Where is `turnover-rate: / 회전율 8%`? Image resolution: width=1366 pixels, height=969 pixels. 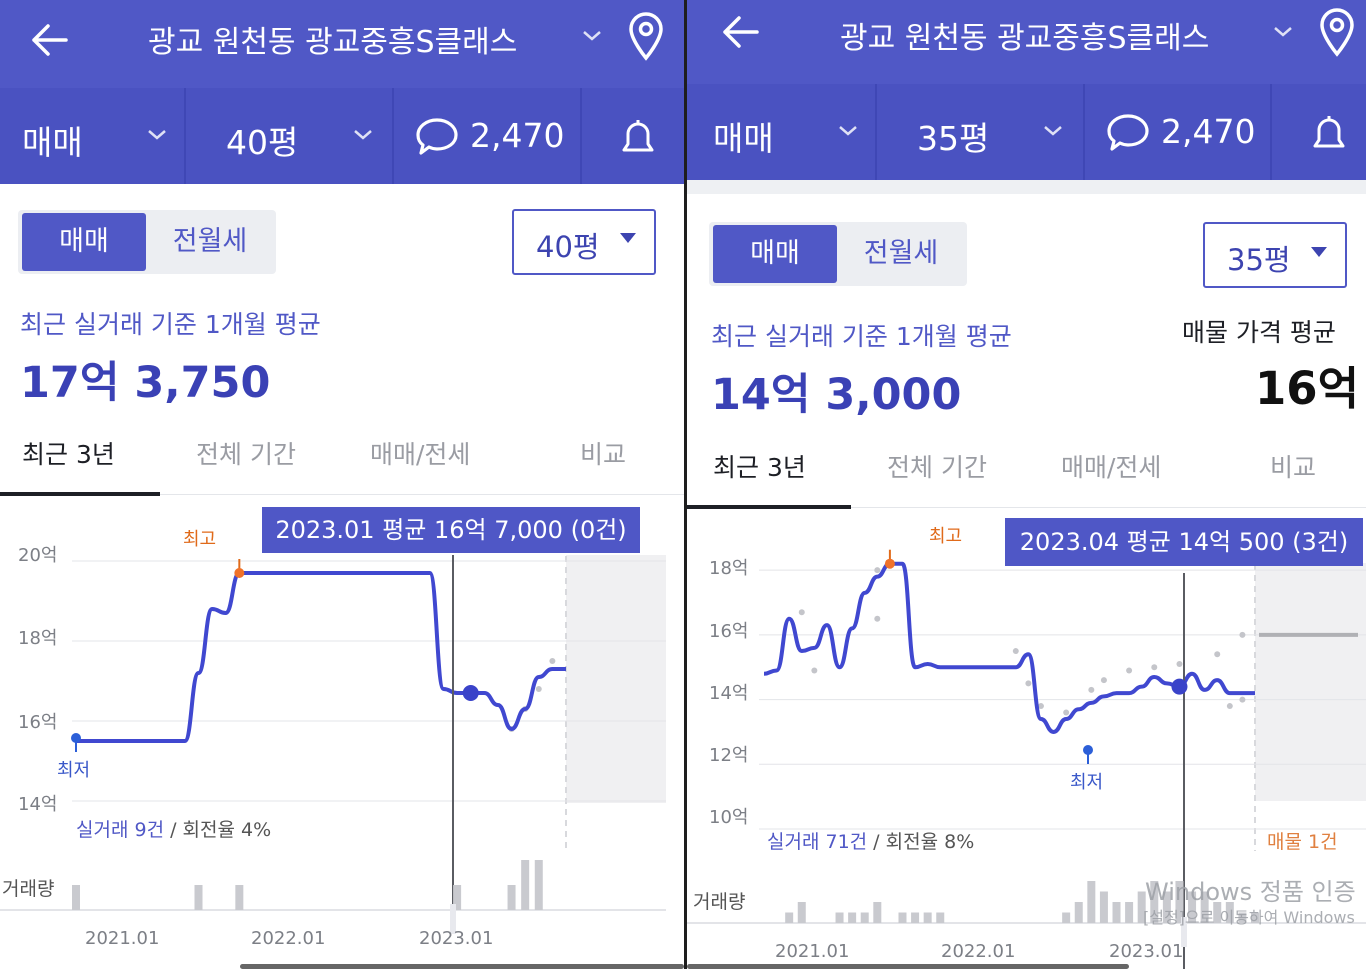 turnover-rate: / 회전율 8% is located at coordinates (921, 842).